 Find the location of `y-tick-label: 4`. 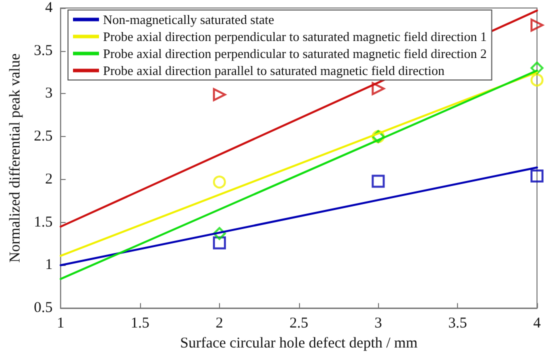

y-tick-label: 4 is located at coordinates (49, 8).